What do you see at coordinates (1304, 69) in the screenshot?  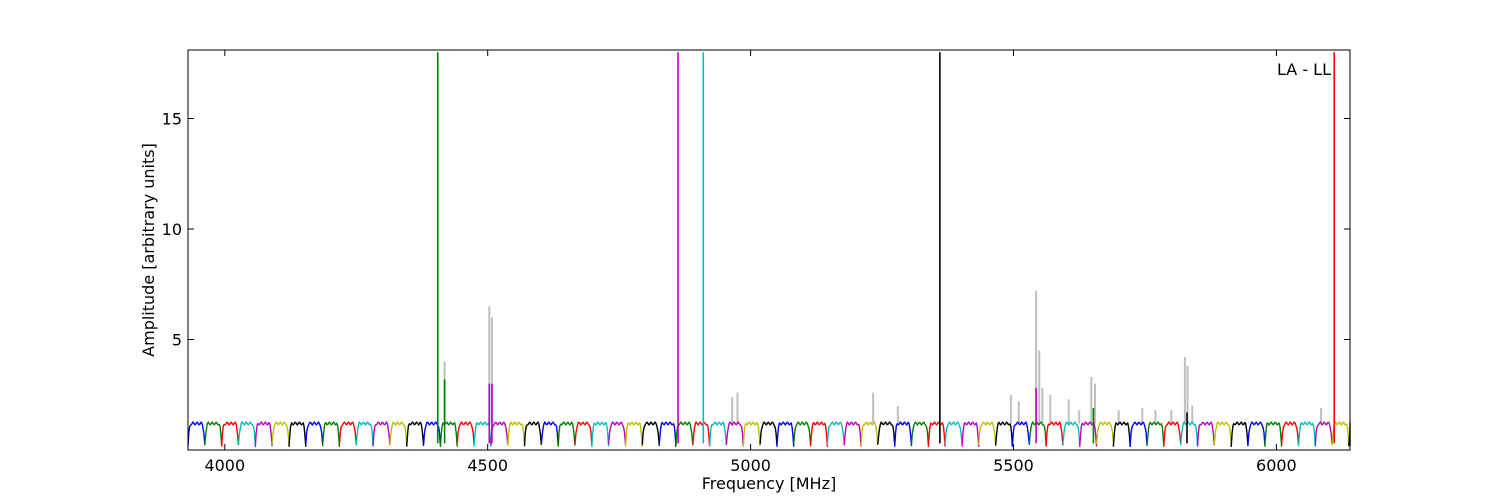 I see `chart-annotation: LA - LL` at bounding box center [1304, 69].